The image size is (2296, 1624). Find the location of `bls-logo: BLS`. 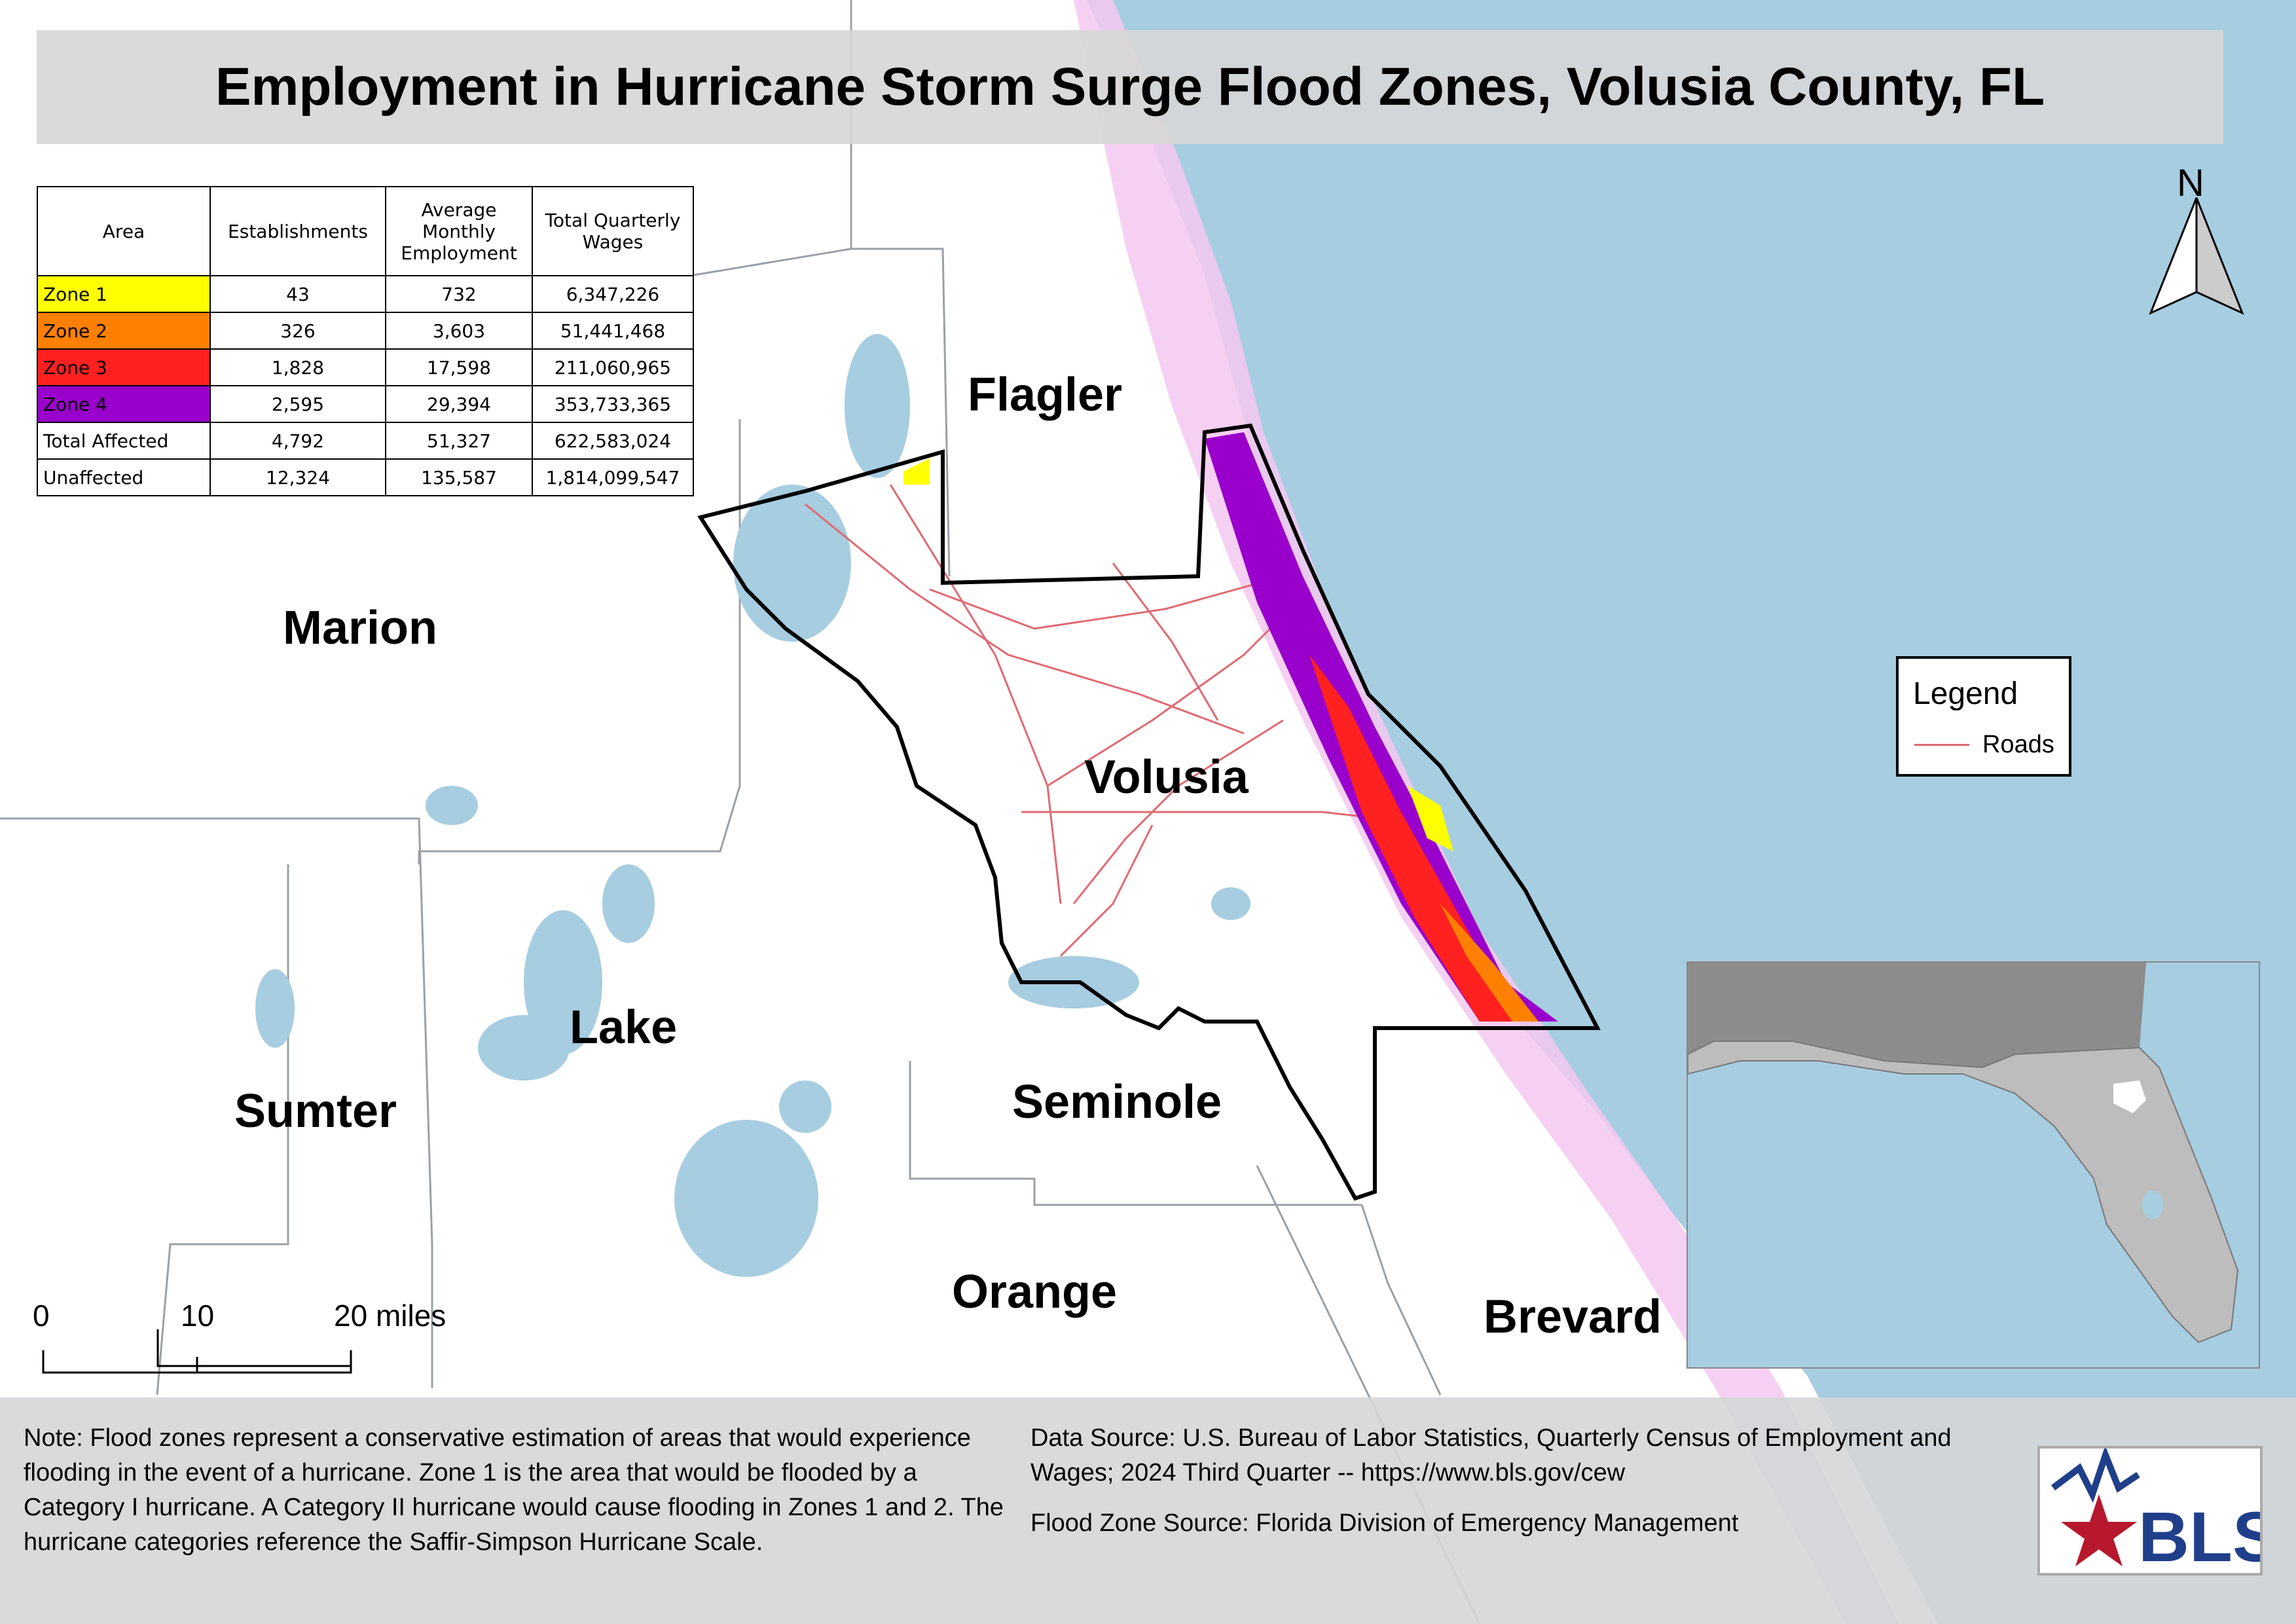

bls-logo: BLS is located at coordinates (2158, 1510).